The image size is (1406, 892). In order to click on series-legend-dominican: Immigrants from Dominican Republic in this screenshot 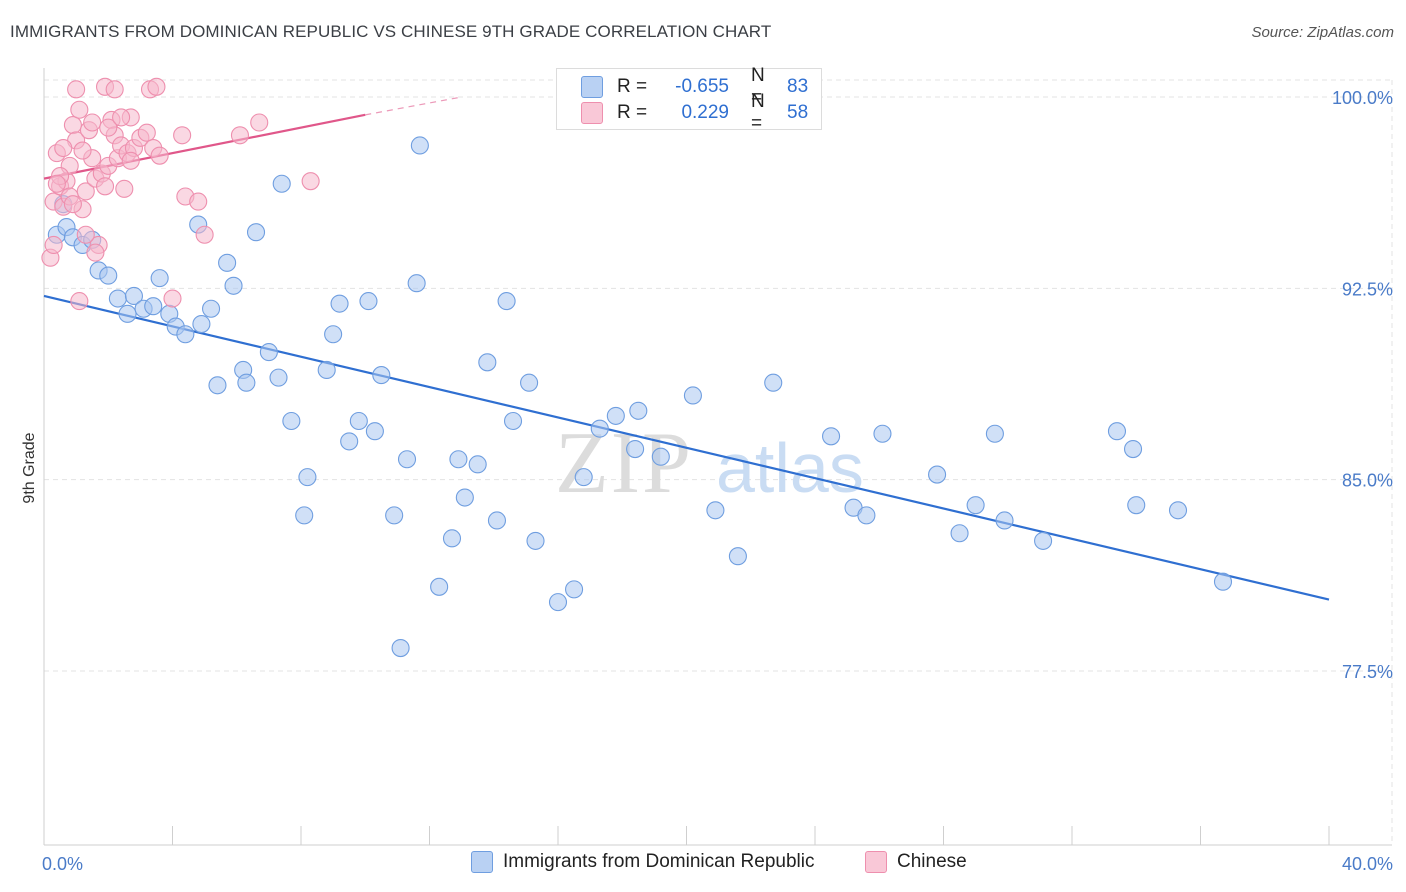, I will do `click(643, 862)`.